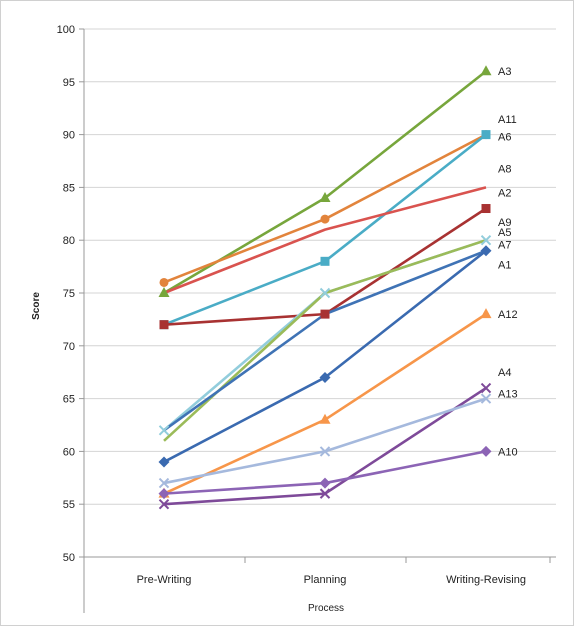  What do you see at coordinates (508, 452) in the screenshot?
I see `end-label-A10: A10` at bounding box center [508, 452].